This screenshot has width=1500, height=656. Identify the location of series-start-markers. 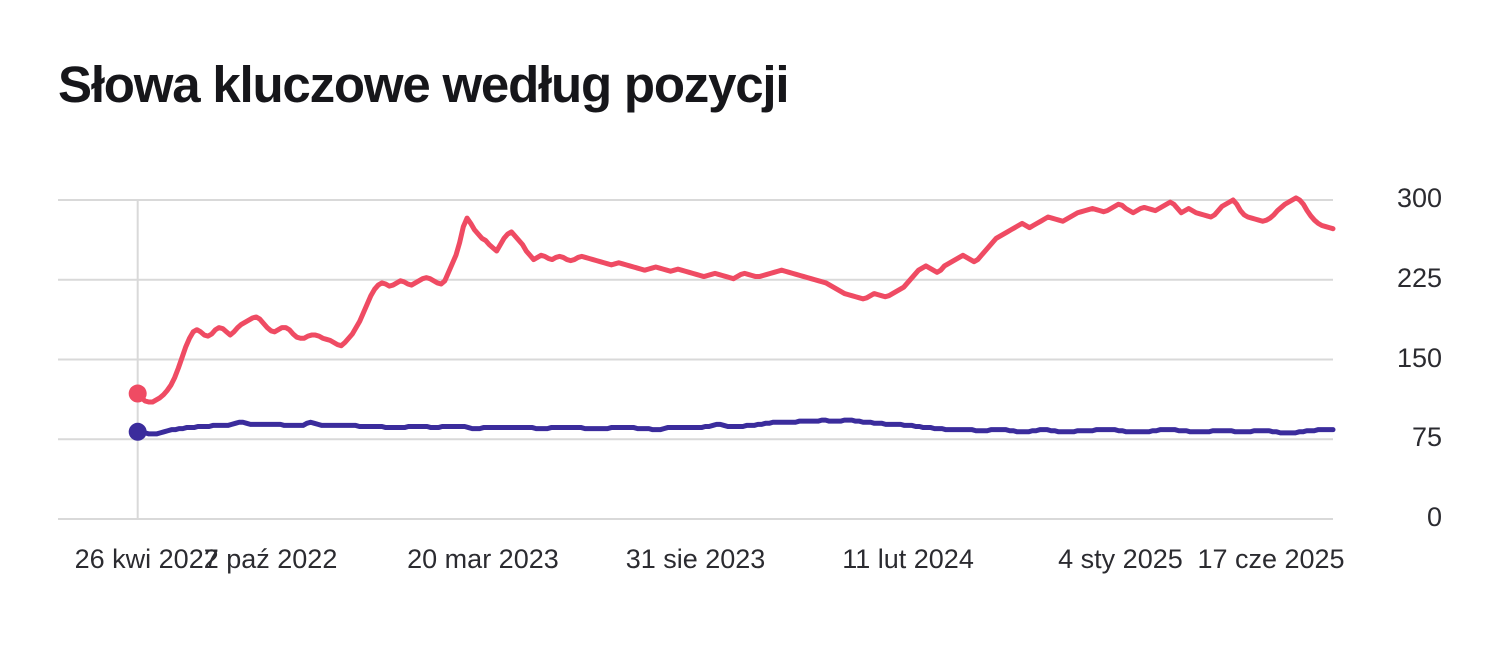
(137, 412).